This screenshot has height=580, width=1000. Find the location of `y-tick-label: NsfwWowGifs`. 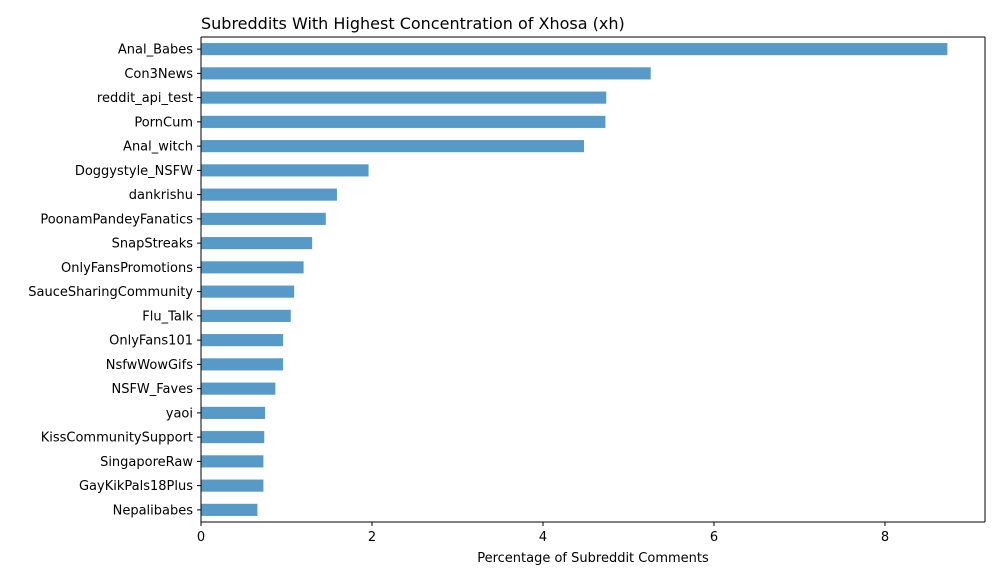

y-tick-label: NsfwWowGifs is located at coordinates (149, 365).